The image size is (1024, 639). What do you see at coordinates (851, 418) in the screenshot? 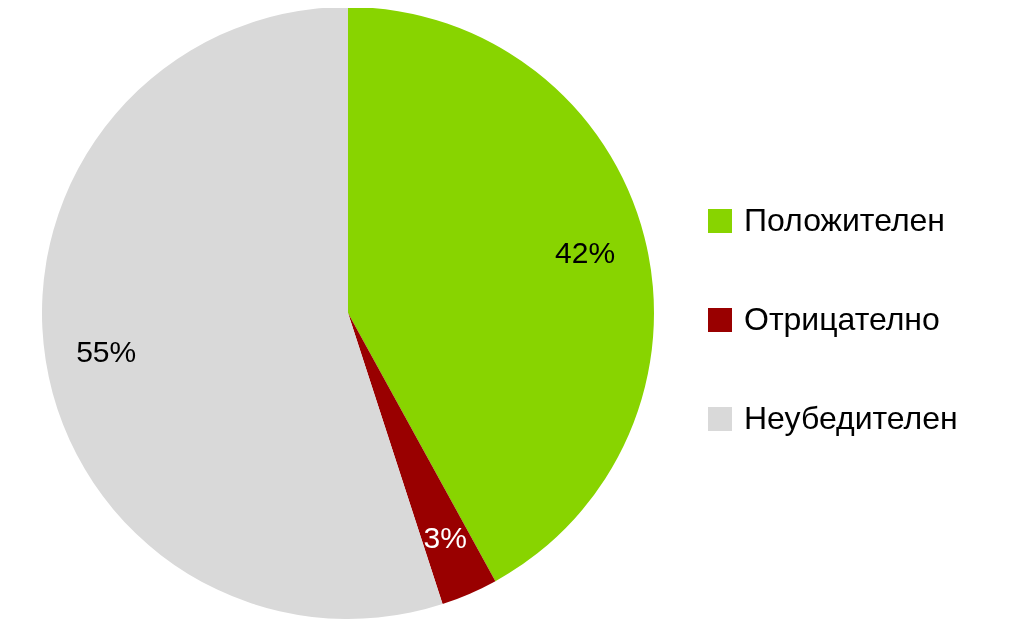
I see `legend-label: Неубедителен` at bounding box center [851, 418].